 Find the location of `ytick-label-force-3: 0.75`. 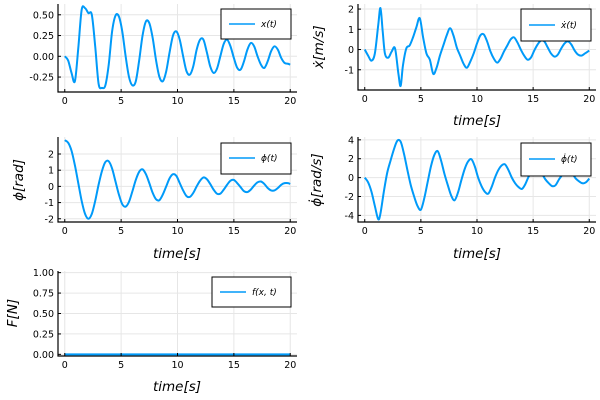

ytick-label-force-3: 0.75 is located at coordinates (43, 294).